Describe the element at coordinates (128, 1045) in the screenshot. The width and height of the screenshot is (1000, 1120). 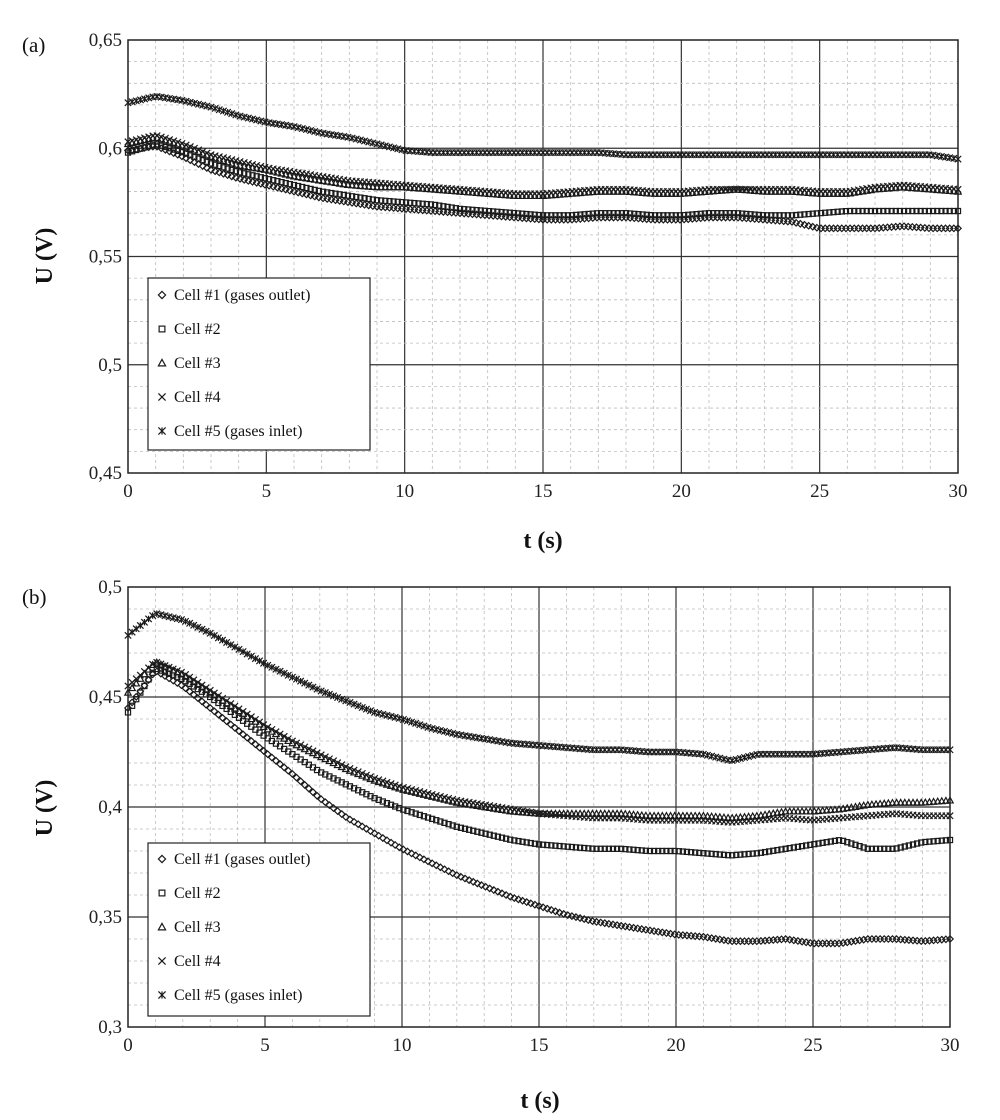
I see `x-tick-label: 0` at that location.